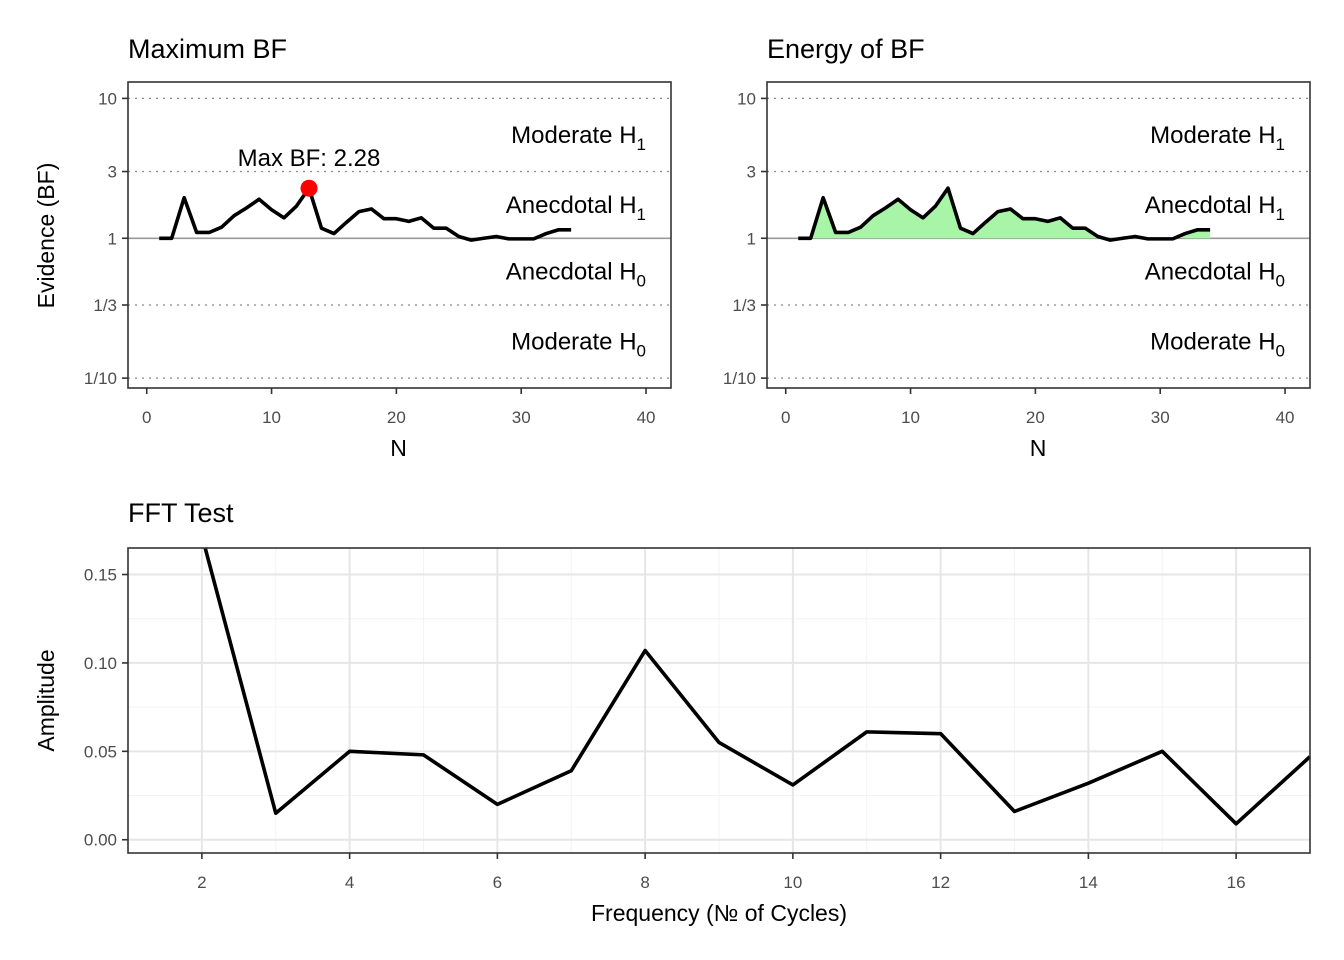  Describe the element at coordinates (309, 188) in the screenshot. I see `max-point-marker` at that location.